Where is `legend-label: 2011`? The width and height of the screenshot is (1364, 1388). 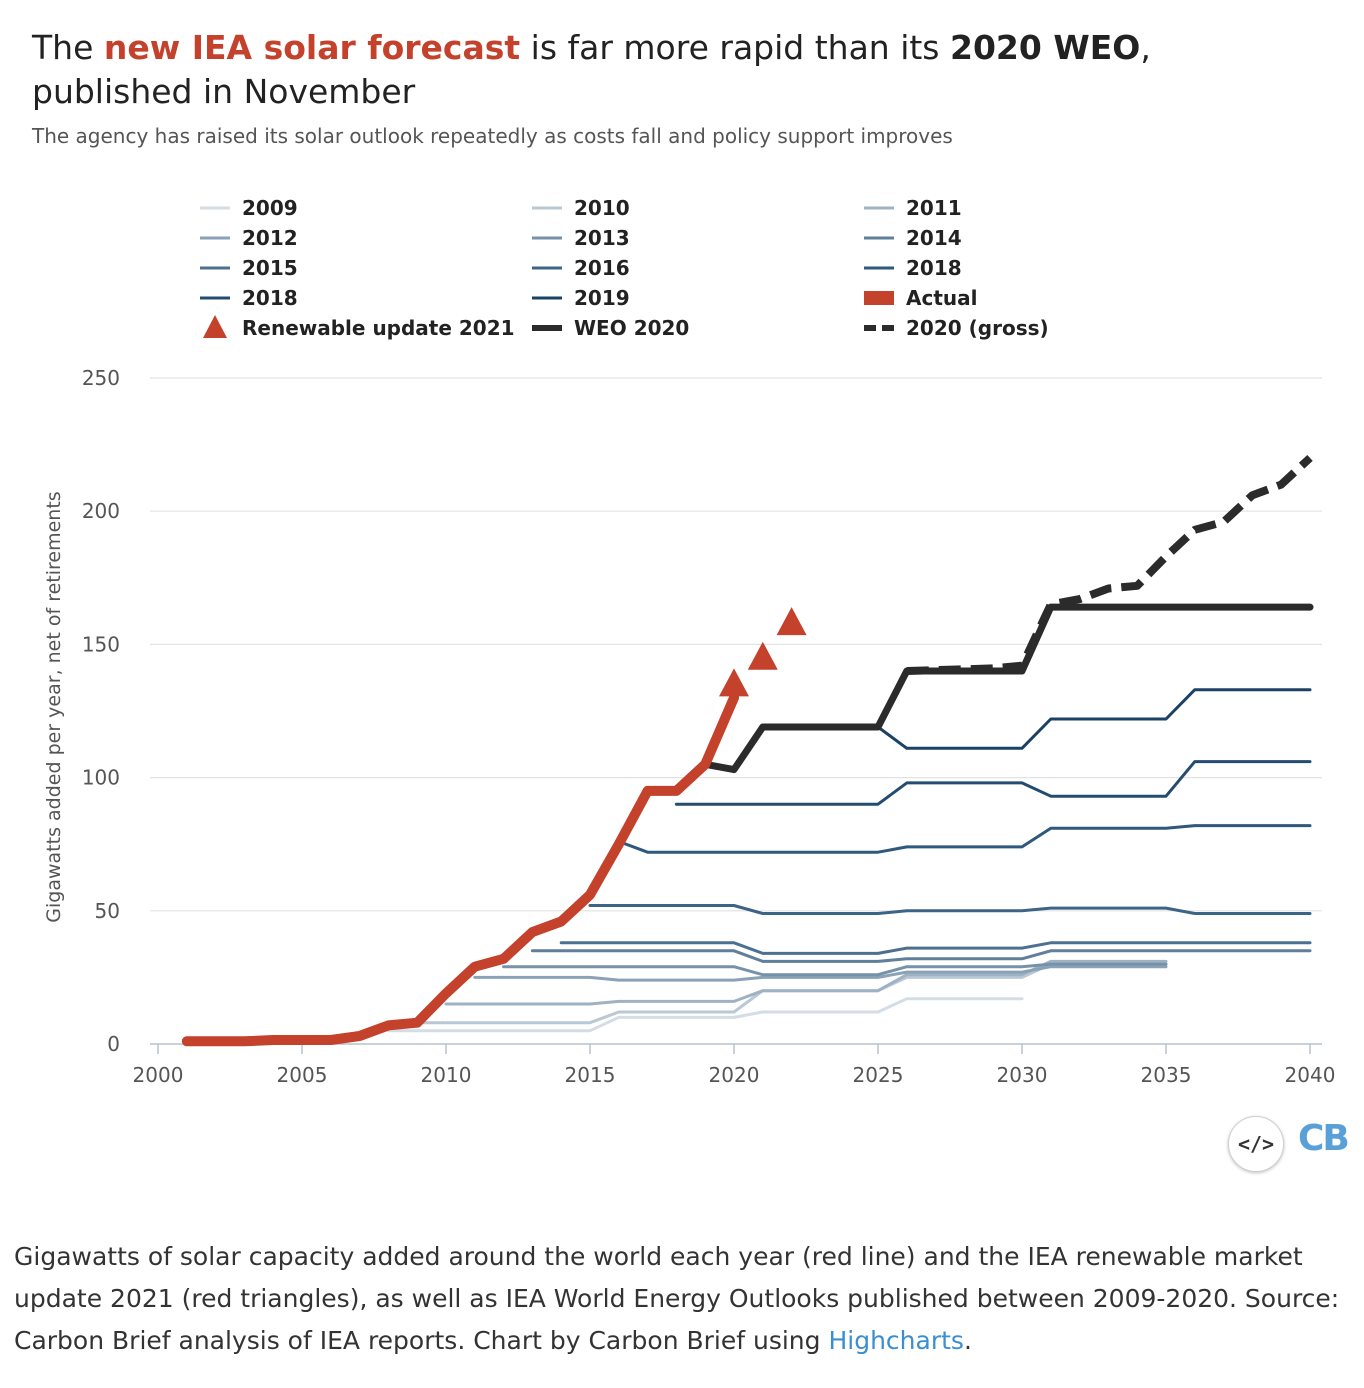
legend-label: 2011 is located at coordinates (934, 208).